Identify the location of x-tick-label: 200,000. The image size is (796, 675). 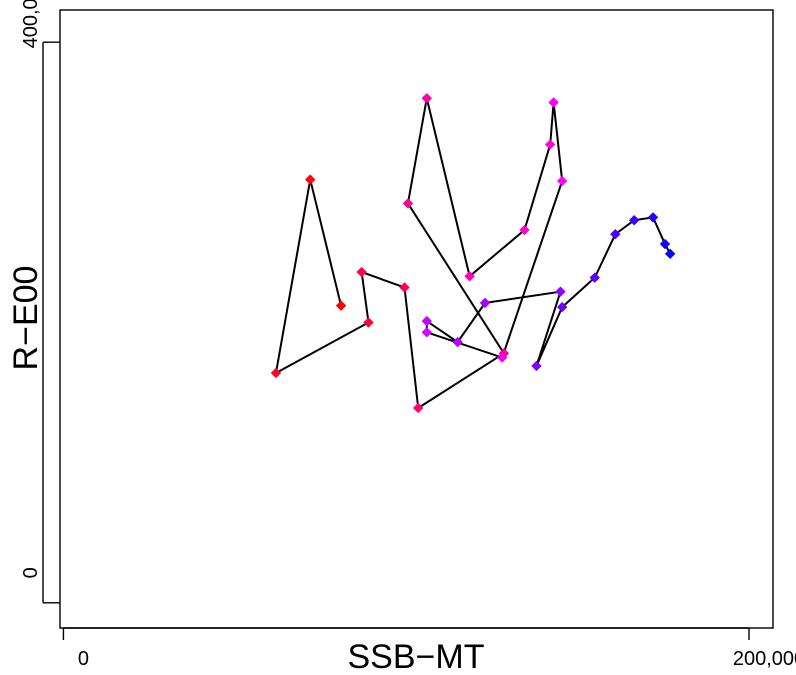
(764, 659).